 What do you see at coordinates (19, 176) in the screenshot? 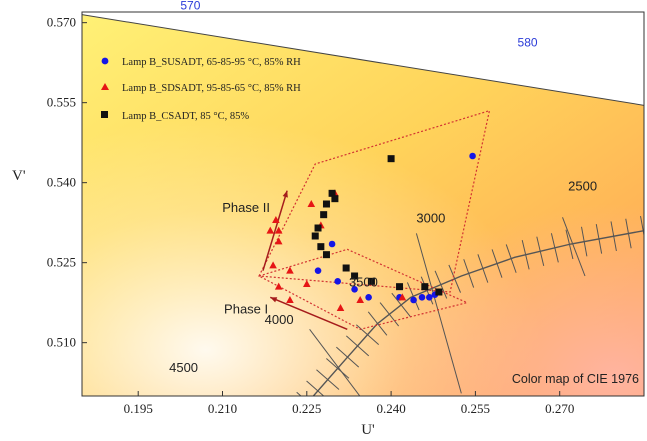
I see `y-axis-title: V'` at bounding box center [19, 176].